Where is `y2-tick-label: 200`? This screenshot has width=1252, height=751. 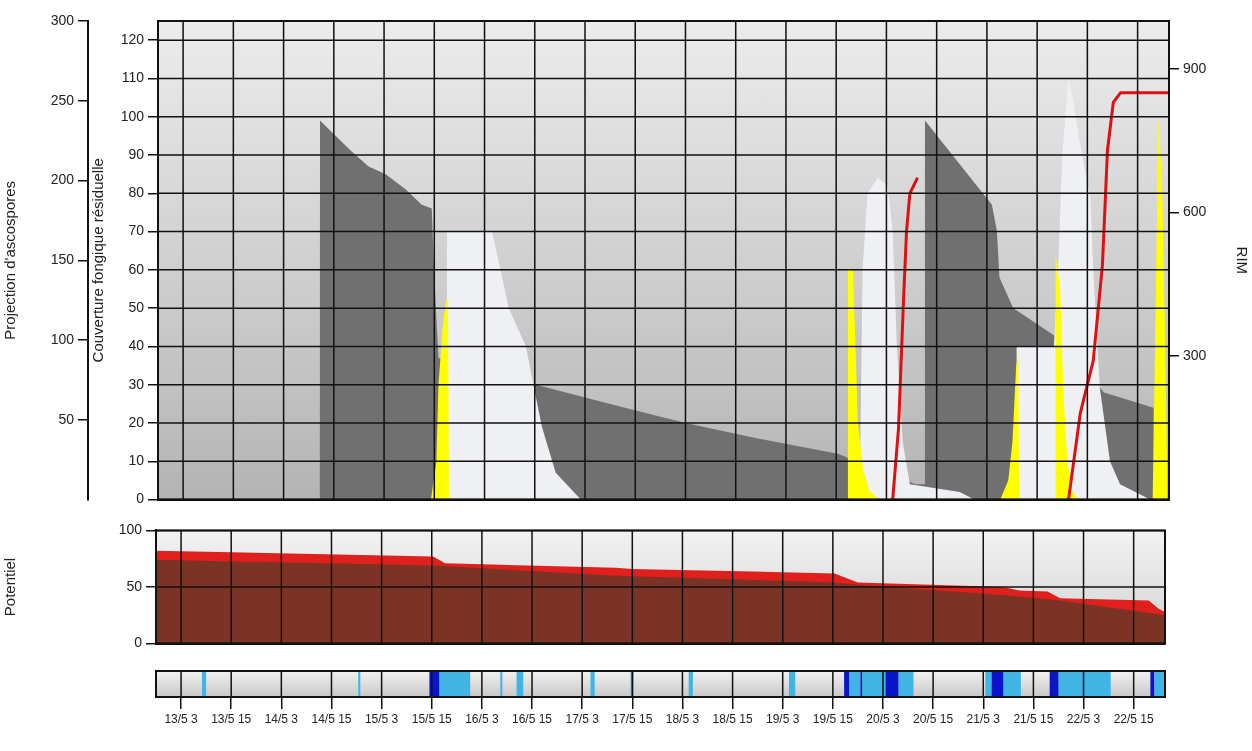 y2-tick-label: 200 is located at coordinates (62, 179).